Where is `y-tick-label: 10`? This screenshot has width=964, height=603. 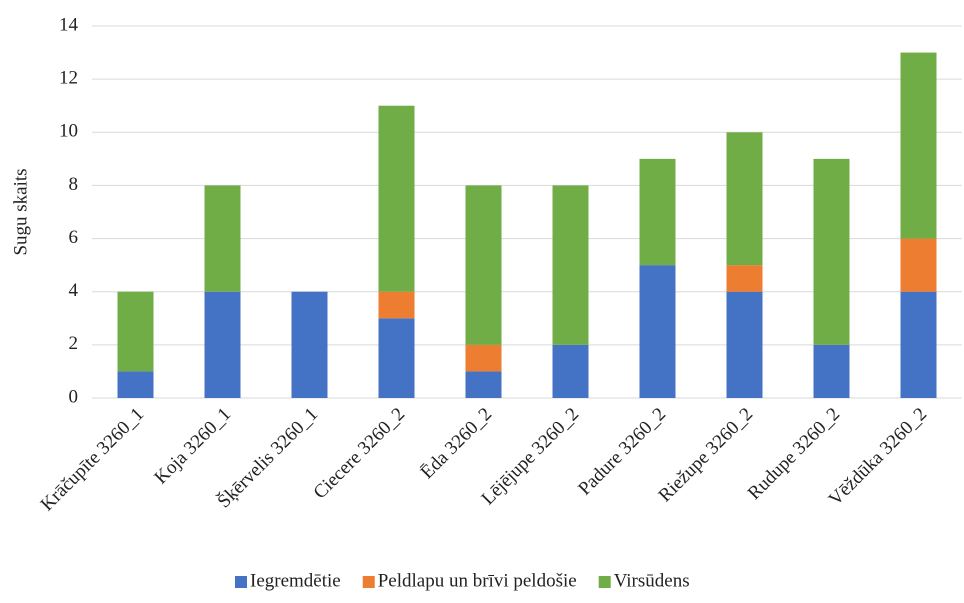
y-tick-label: 10 is located at coordinates (68, 131).